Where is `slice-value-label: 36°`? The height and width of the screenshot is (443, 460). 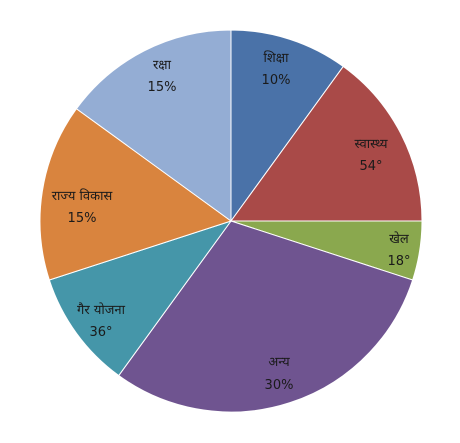 slice-value-label: 36° is located at coordinates (100, 332).